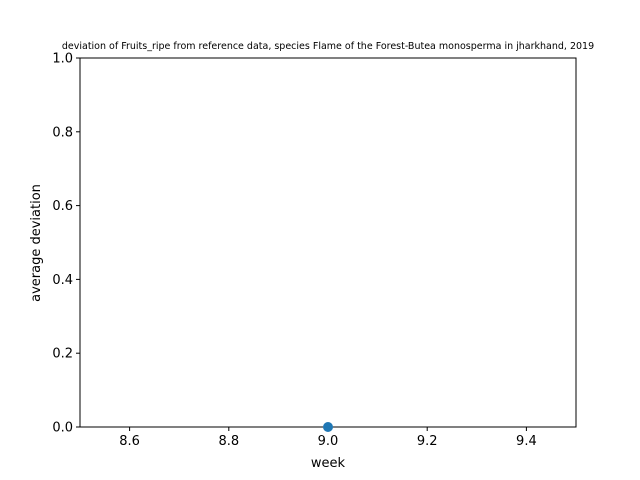 This screenshot has width=640, height=480. What do you see at coordinates (228, 441) in the screenshot?
I see `x-tick-label: 8.8` at bounding box center [228, 441].